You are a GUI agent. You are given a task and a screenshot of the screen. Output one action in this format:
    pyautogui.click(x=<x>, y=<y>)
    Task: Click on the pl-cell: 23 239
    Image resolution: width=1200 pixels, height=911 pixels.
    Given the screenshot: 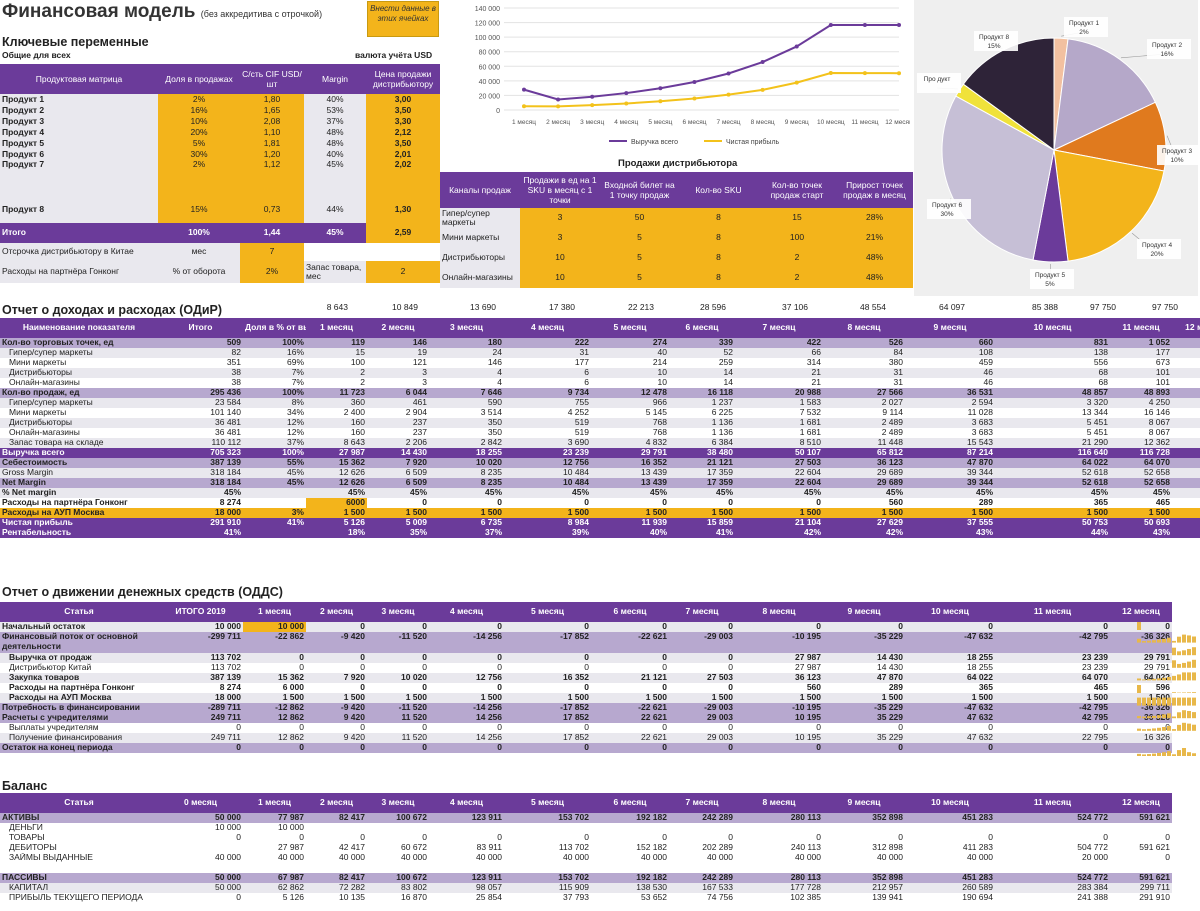 What is the action you would take?
    pyautogui.click(x=547, y=453)
    